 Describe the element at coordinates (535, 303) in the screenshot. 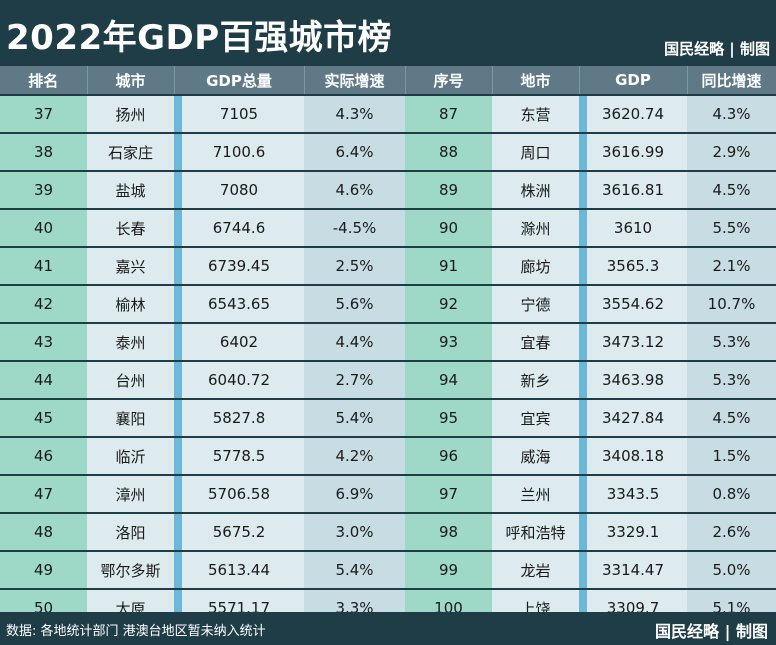

I see `prefecture-cell: 宁德` at that location.